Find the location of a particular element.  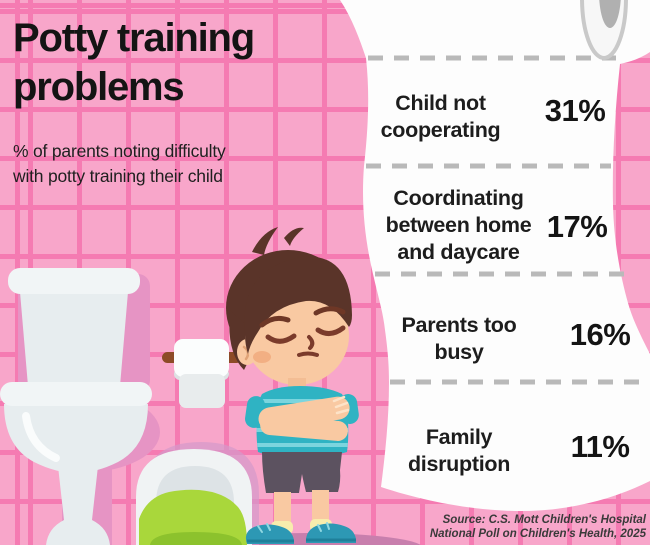

stat-value-parents-too-busy: 16% is located at coordinates (600, 334).